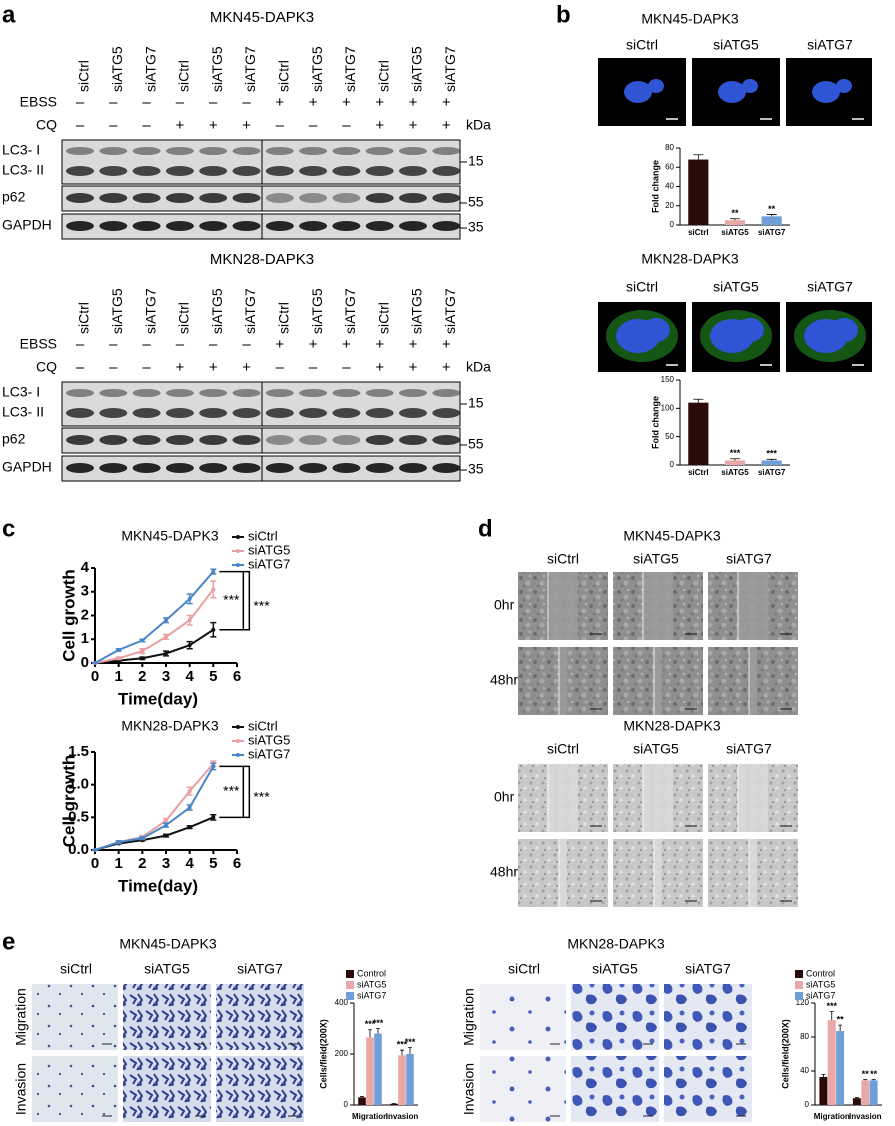 The image size is (895, 1126). What do you see at coordinates (76, 969) in the screenshot?
I see `column-label: siCtrl` at bounding box center [76, 969].